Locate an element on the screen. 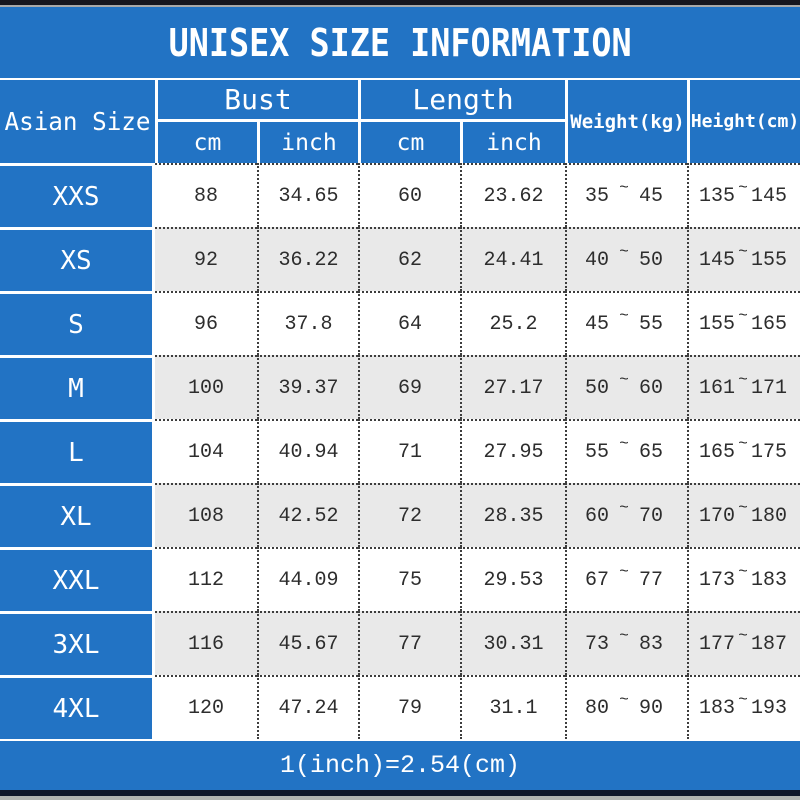  size-label: 3XL is located at coordinates (76, 644).